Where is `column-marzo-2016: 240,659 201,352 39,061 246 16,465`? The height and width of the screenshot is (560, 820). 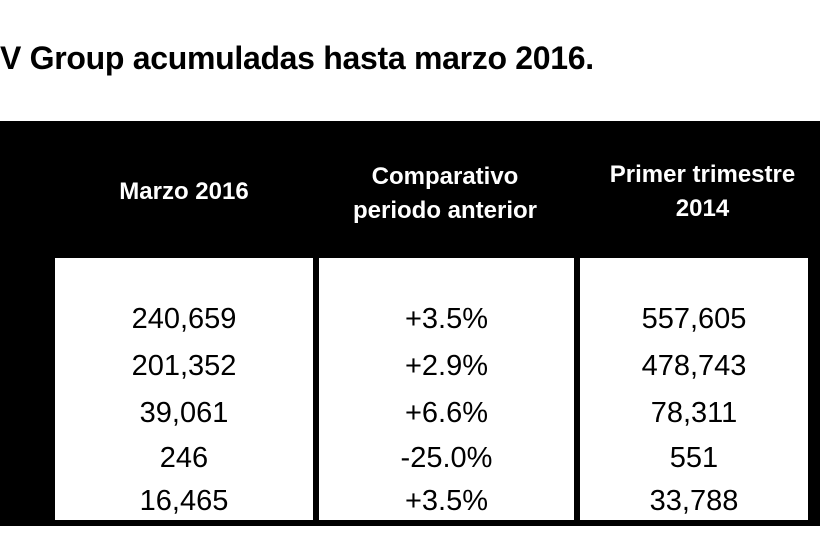 column-marzo-2016: 240,659 201,352 39,061 246 16,465 is located at coordinates (184, 389).